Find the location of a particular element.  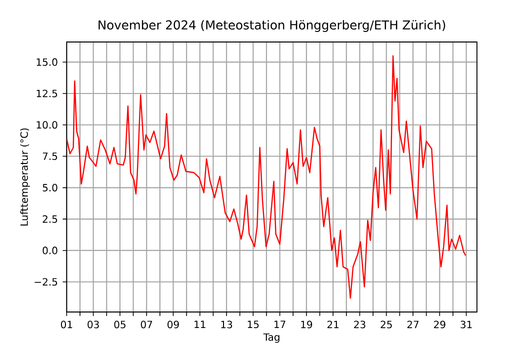

y-tick-label: 10.0 is located at coordinates (47, 125).